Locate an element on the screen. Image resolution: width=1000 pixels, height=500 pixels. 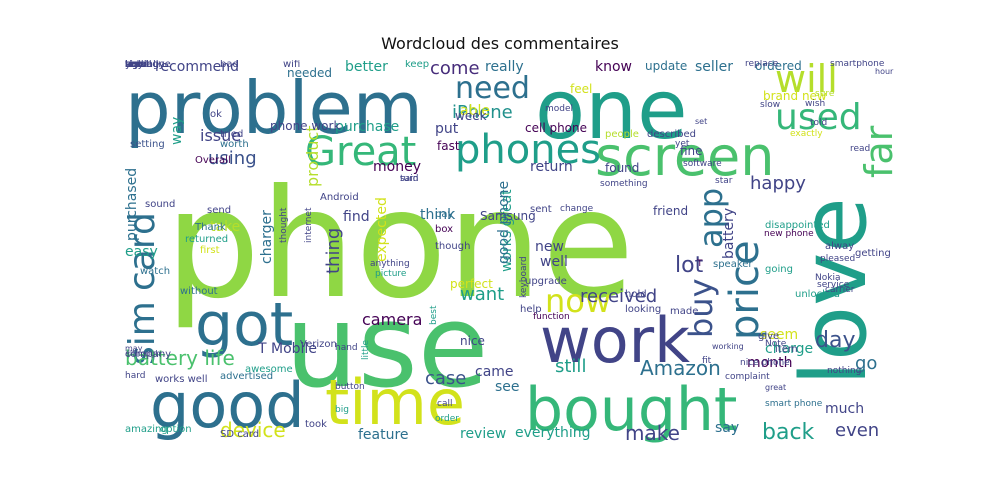
word-day: day is located at coordinates (835, 340).